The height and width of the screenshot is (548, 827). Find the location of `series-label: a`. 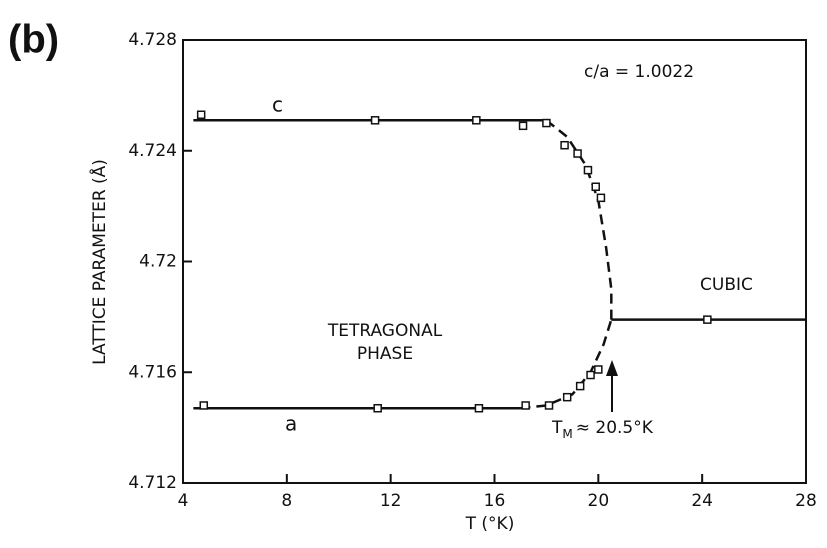

series-label: a is located at coordinates (291, 424).